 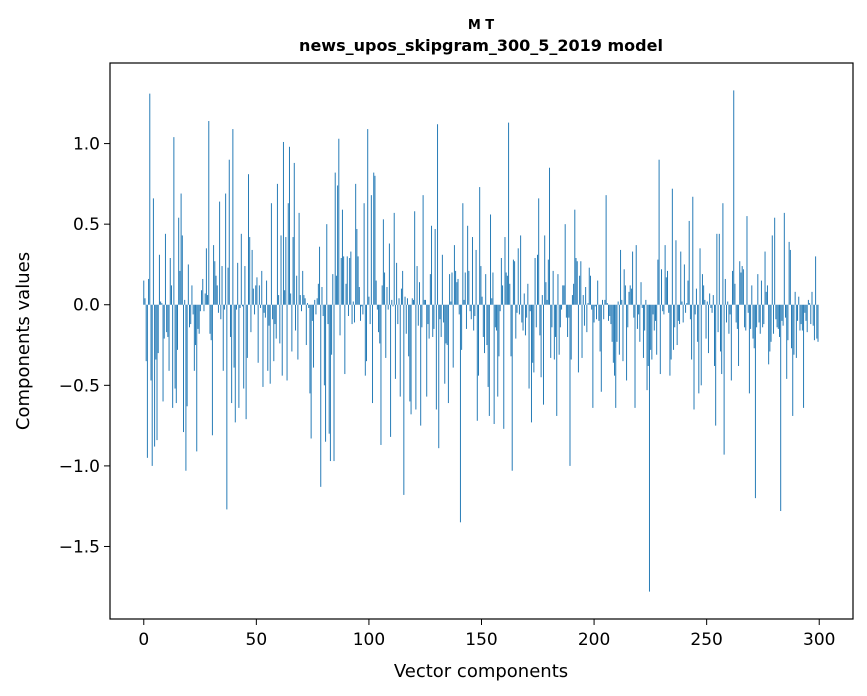 I want to click on y-tick-label: 0.5, so click(x=86, y=225).